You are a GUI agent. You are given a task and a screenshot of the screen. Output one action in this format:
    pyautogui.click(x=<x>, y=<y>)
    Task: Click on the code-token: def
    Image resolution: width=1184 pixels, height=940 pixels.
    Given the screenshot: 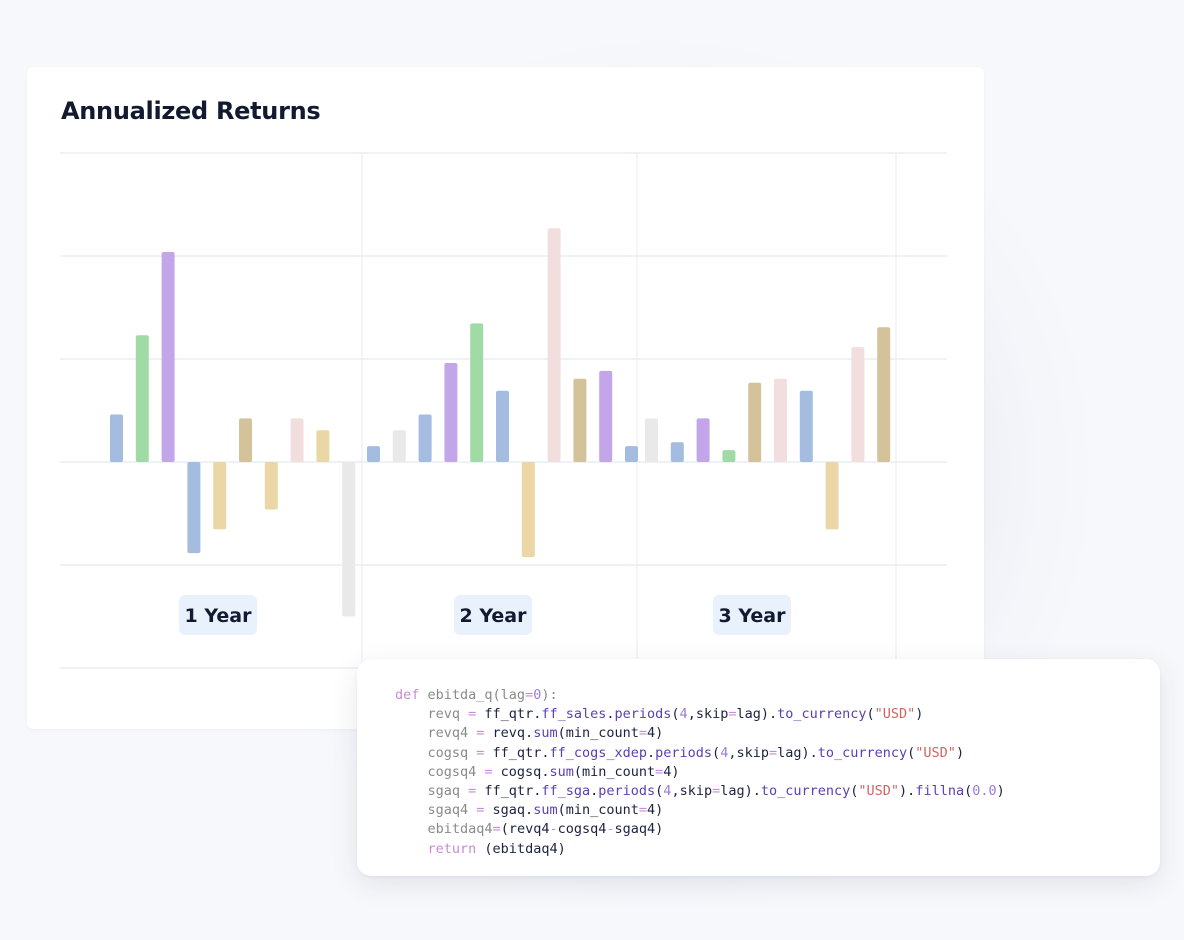 What is the action you would take?
    pyautogui.click(x=411, y=695)
    